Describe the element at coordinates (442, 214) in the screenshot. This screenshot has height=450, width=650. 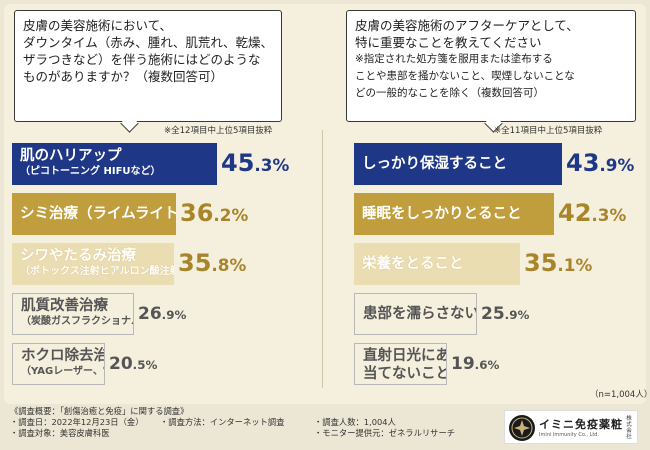
I see `bar-label: 睡眠をしっかりとること` at that location.